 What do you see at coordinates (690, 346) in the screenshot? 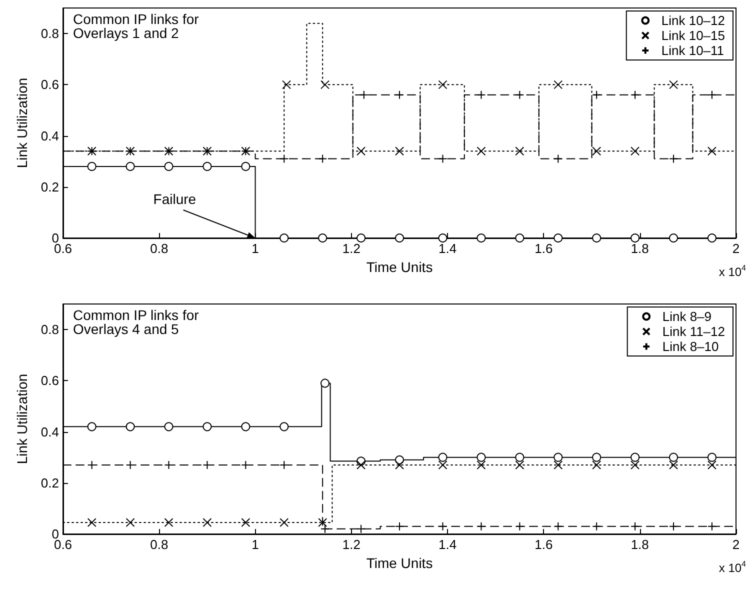
I see `legend-label: Link 8–10` at bounding box center [690, 346].